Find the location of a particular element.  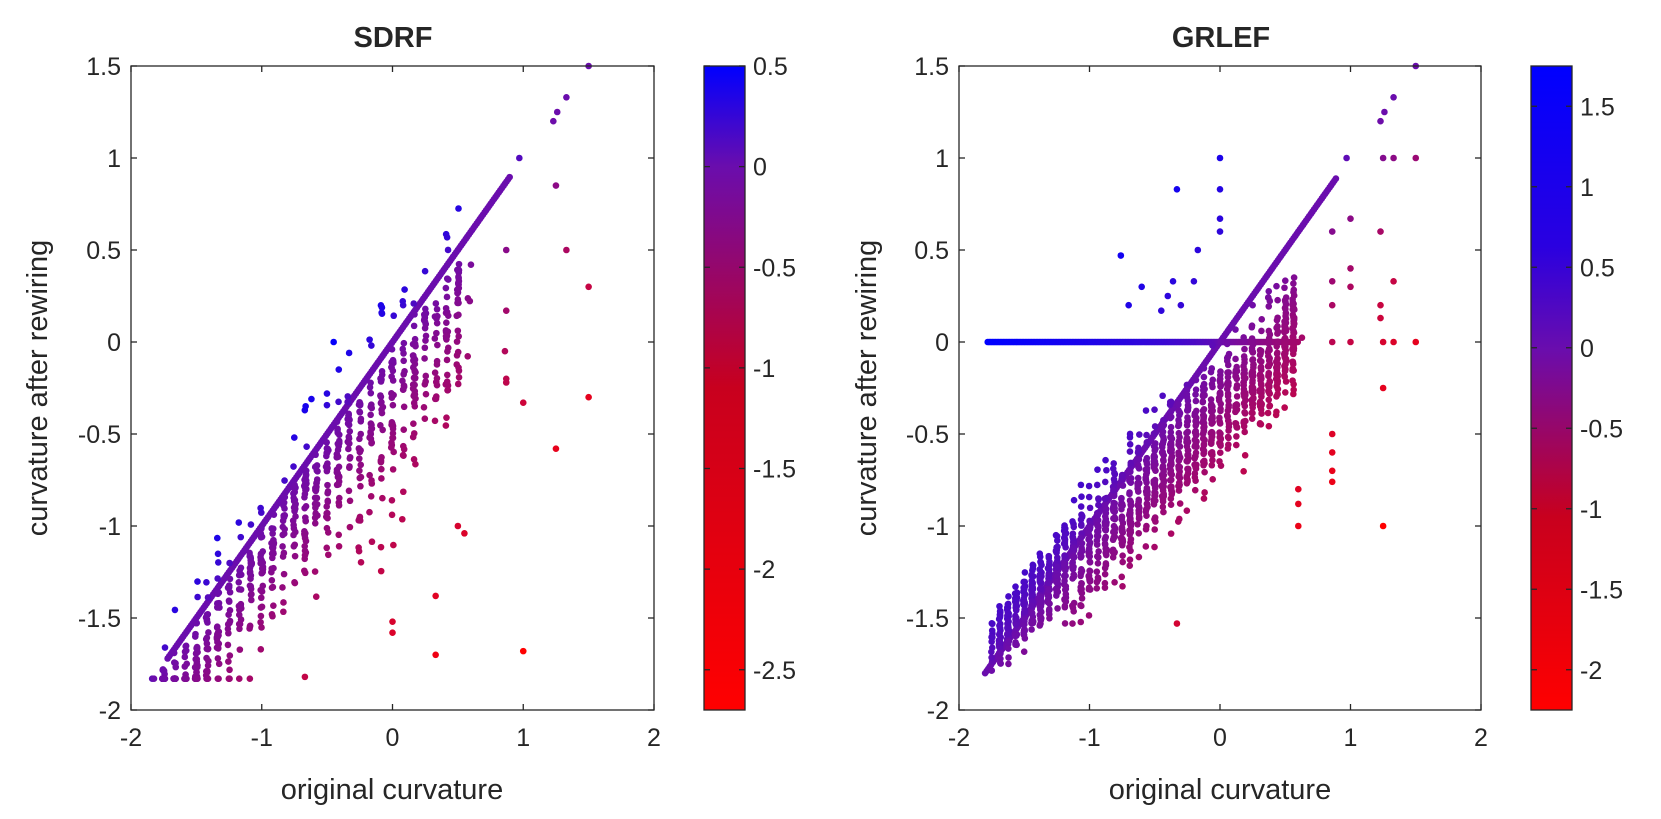

colorbar-tick-label: -2 is located at coordinates (1591, 671).